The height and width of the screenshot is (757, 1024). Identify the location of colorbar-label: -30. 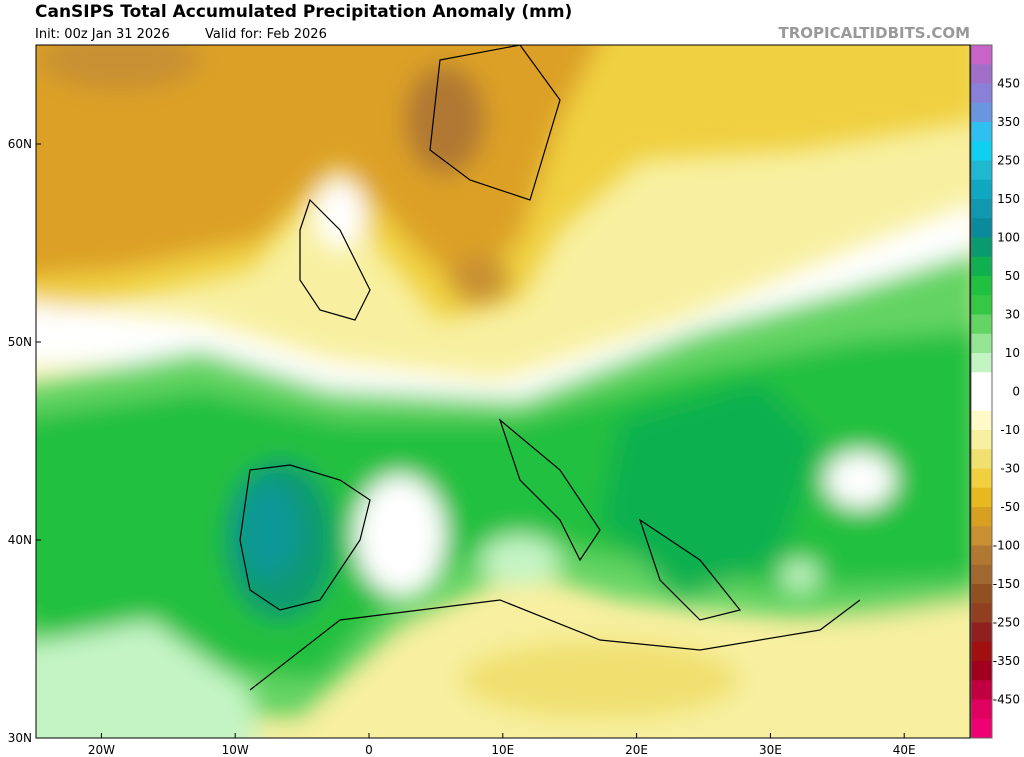
(1010, 469).